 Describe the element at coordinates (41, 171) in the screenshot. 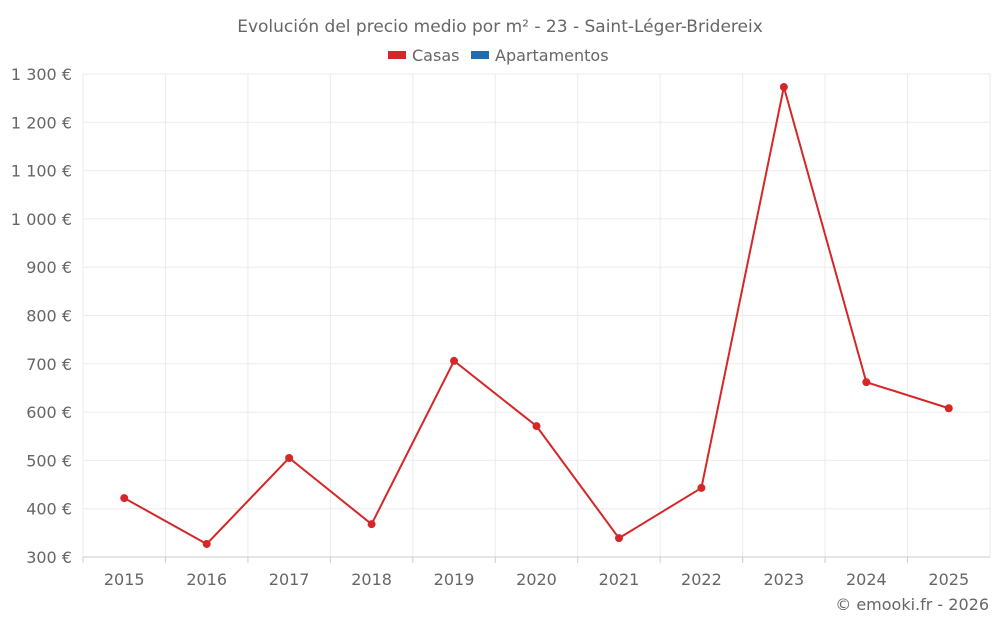

I see `y-tick-label: 1 100 €` at that location.